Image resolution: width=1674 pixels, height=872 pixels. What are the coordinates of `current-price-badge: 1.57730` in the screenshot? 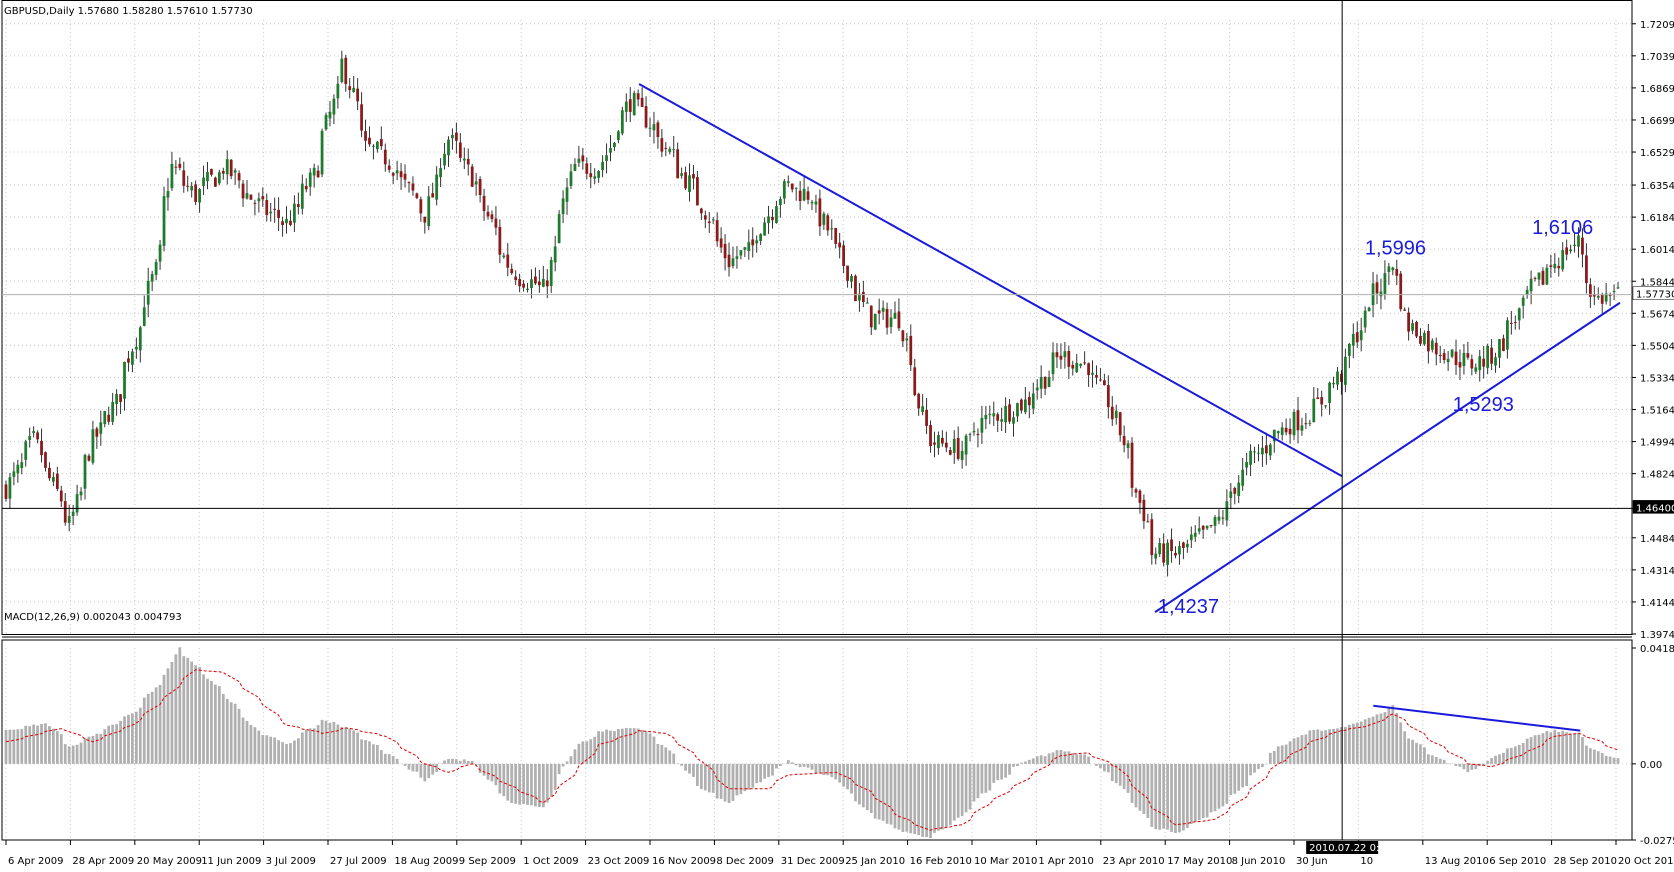 It's located at (1655, 295).